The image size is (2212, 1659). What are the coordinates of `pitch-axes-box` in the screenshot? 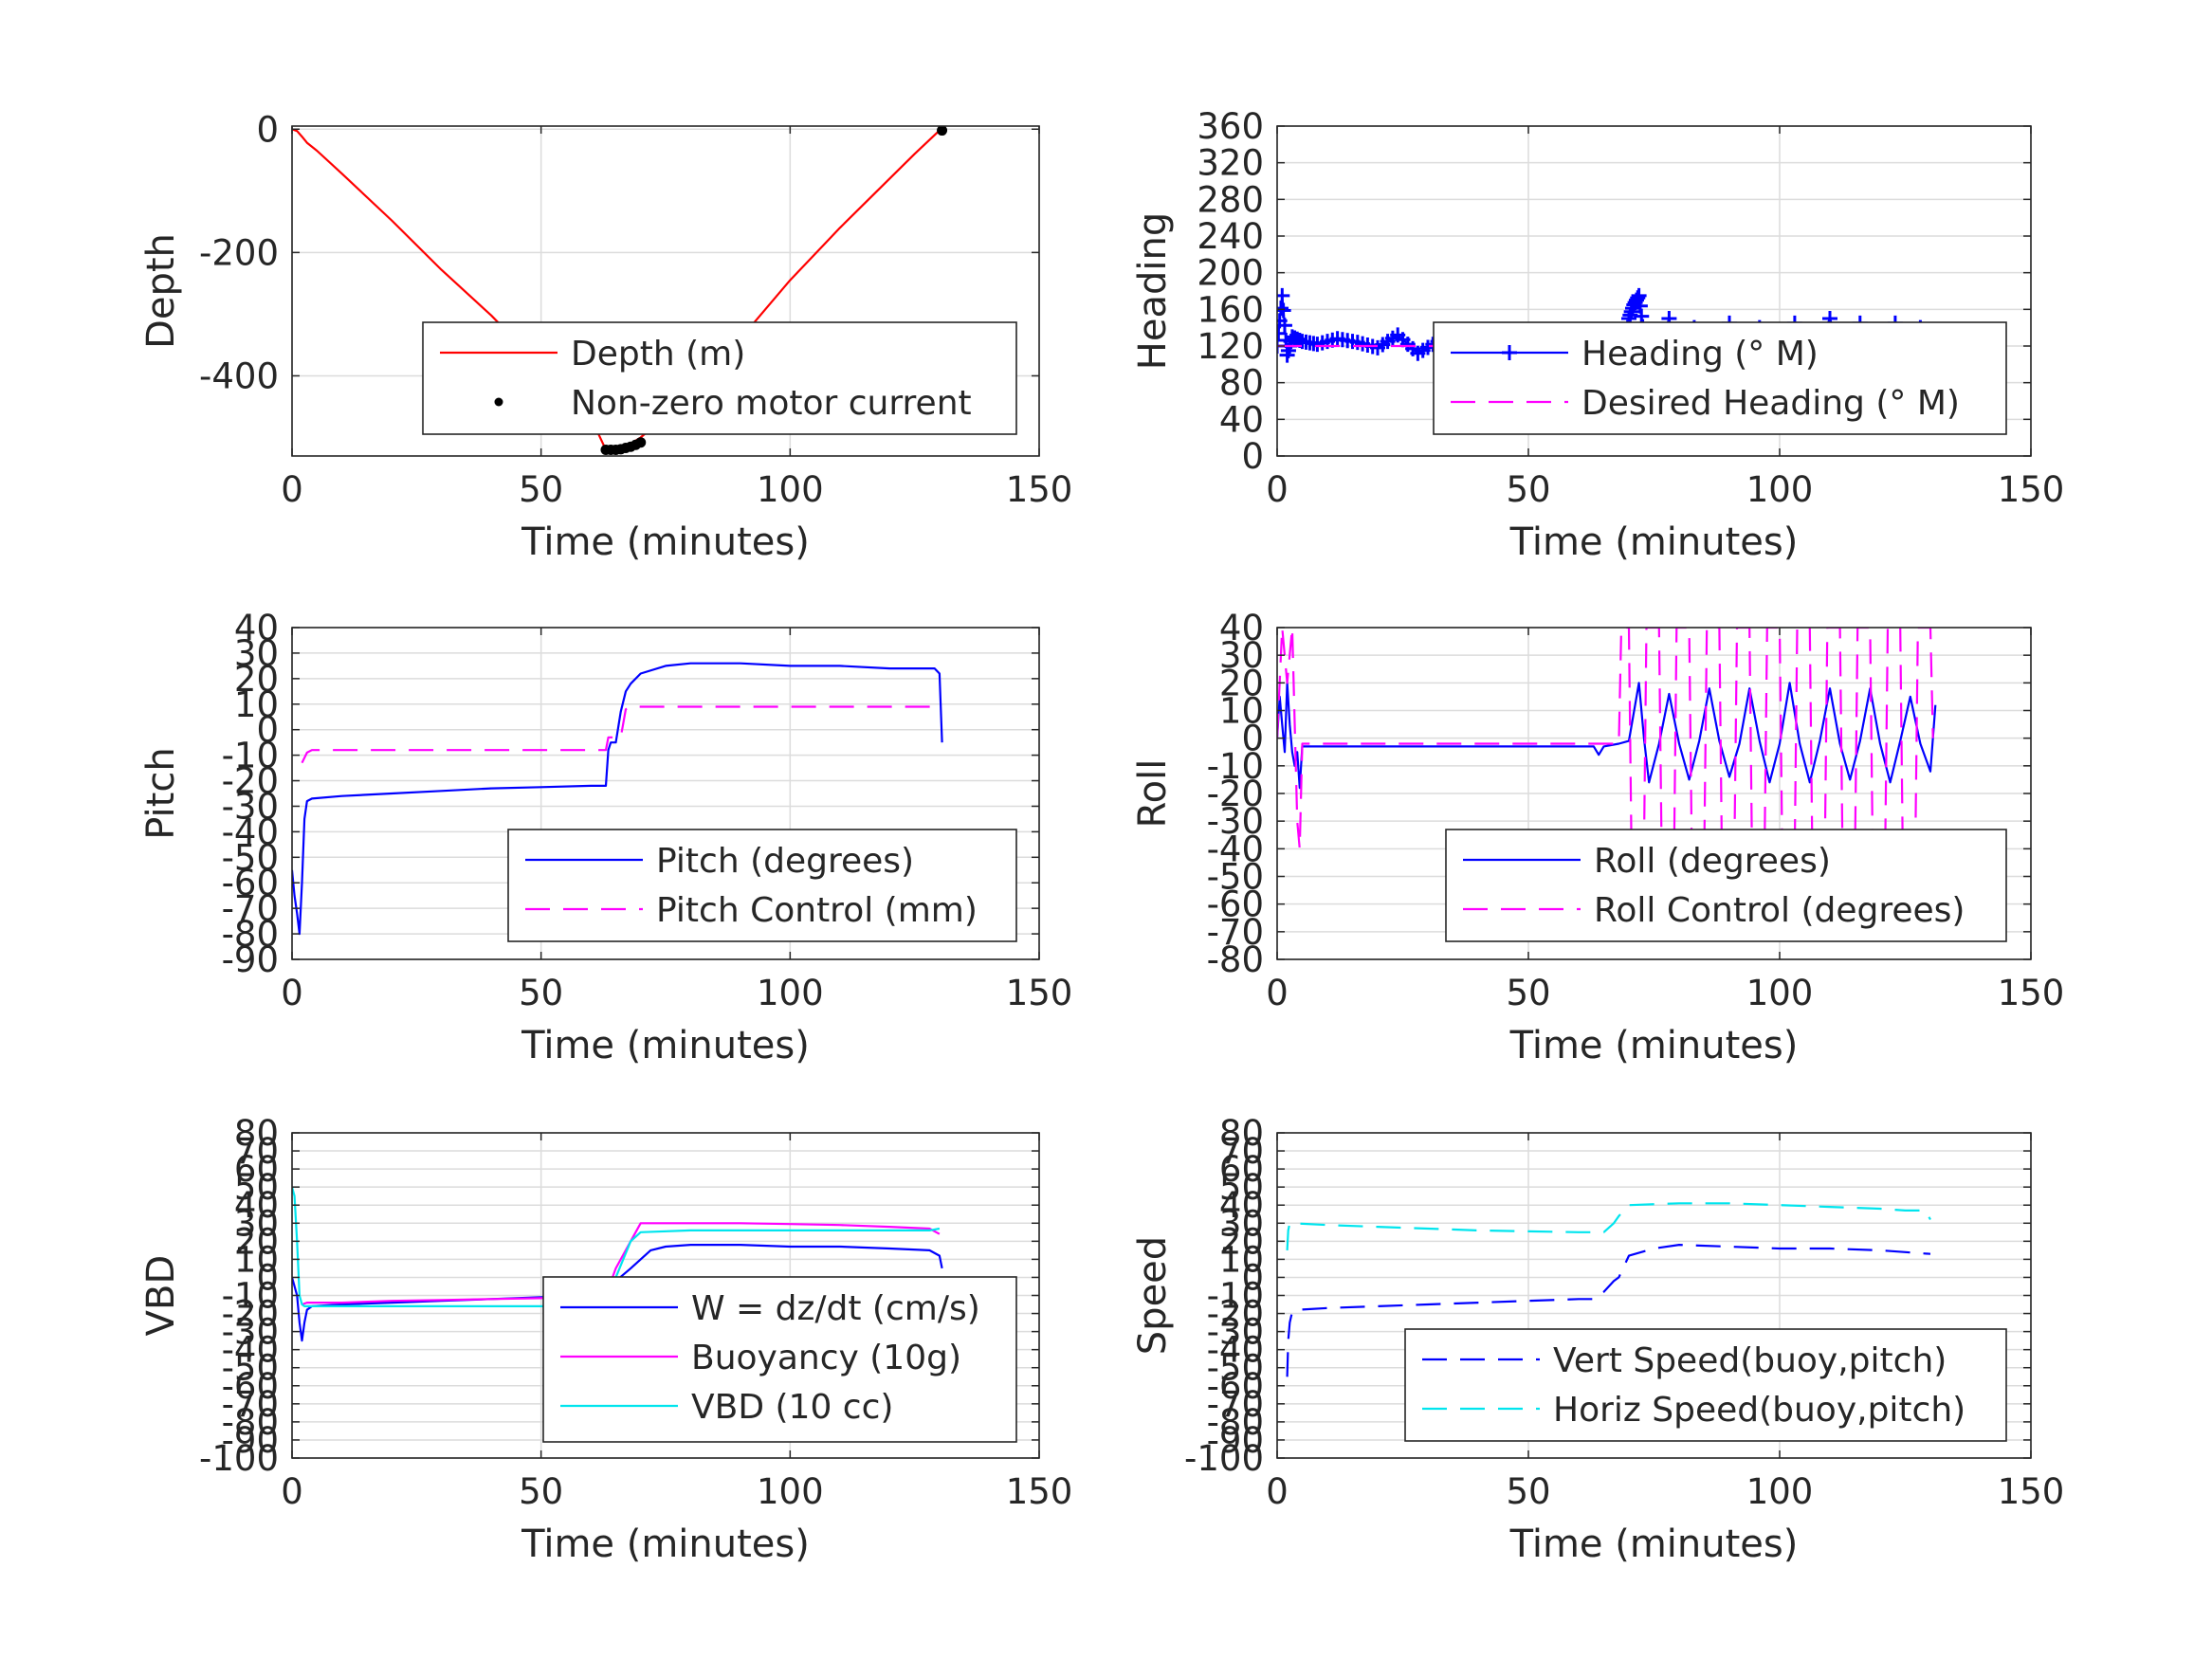 It's located at (665, 793).